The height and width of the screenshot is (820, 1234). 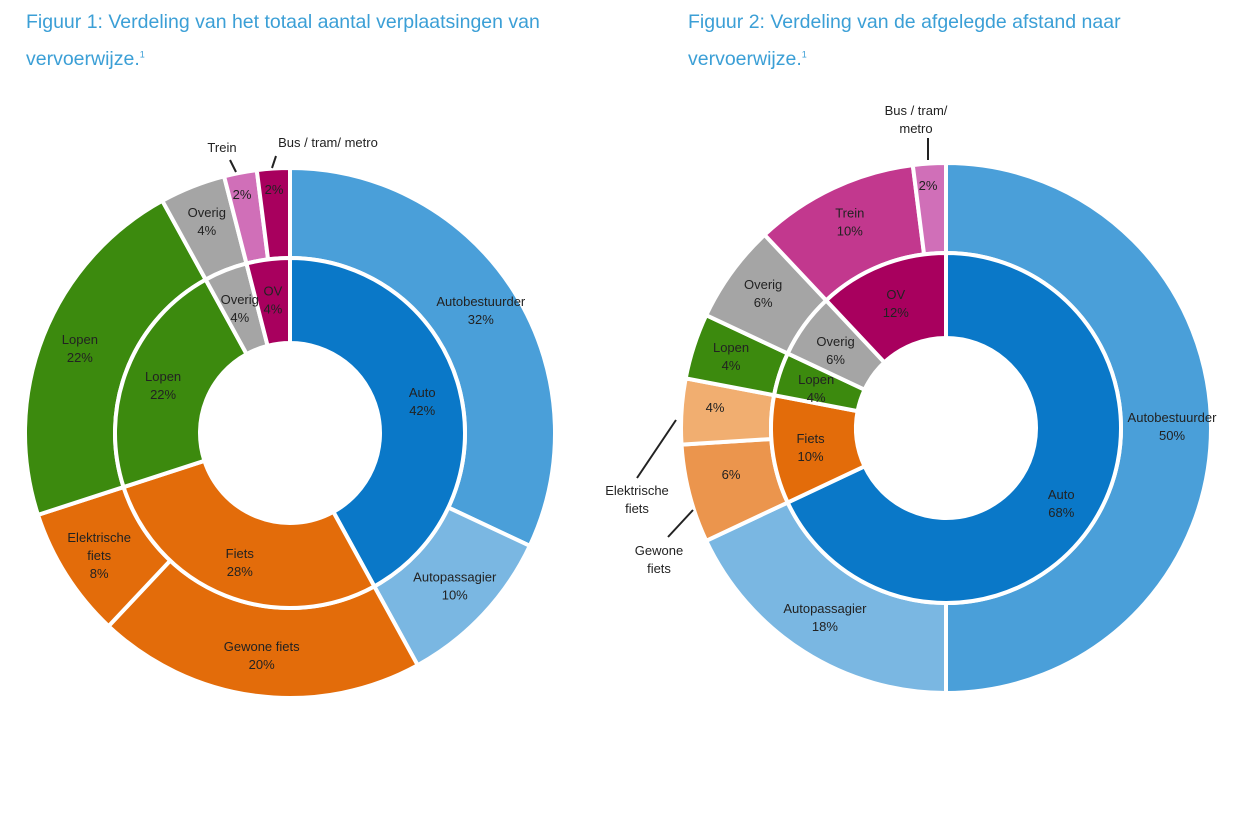 What do you see at coordinates (242, 194) in the screenshot?
I see `chart1-outer-value-trein: 2%` at bounding box center [242, 194].